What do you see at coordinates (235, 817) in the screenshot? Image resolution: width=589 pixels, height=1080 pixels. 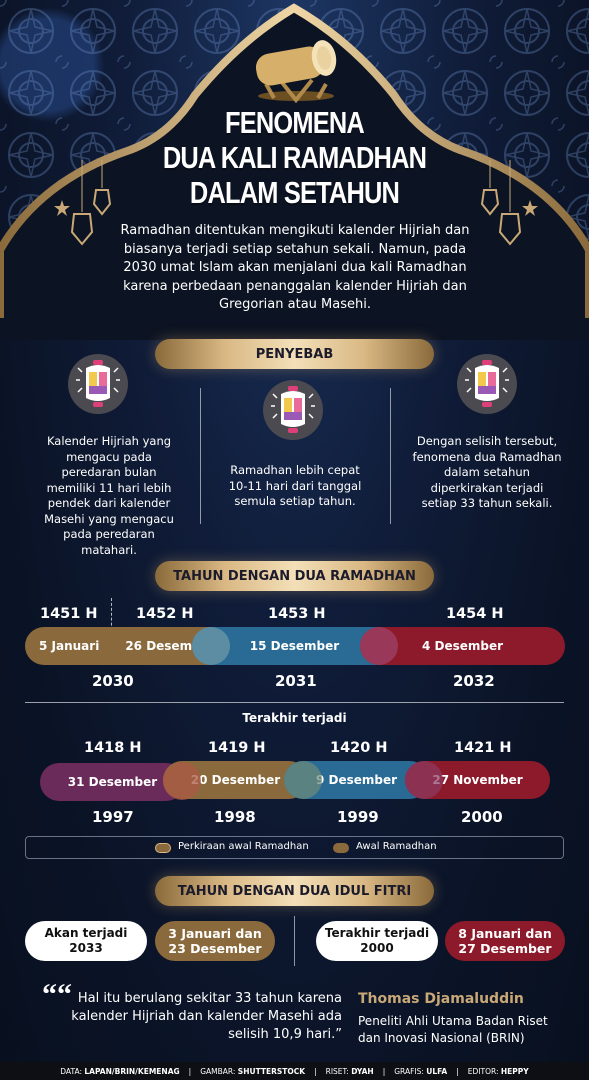 I see `gregorian-year: 1998` at bounding box center [235, 817].